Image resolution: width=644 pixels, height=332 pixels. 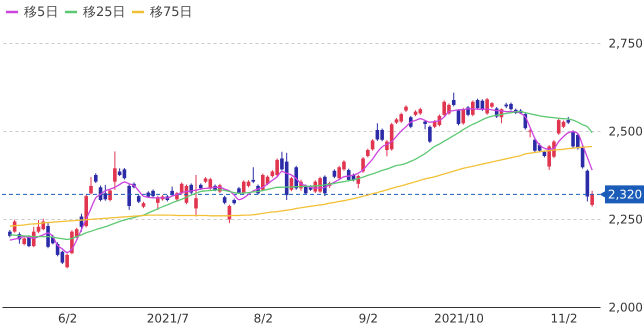 I want to click on x-tick-label: 6/2, so click(x=68, y=319).